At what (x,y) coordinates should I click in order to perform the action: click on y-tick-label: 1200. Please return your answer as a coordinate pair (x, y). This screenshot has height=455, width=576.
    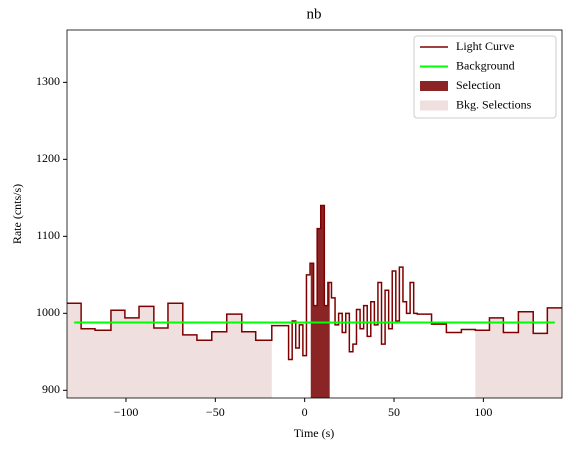
    Looking at the image, I should click on (48, 158).